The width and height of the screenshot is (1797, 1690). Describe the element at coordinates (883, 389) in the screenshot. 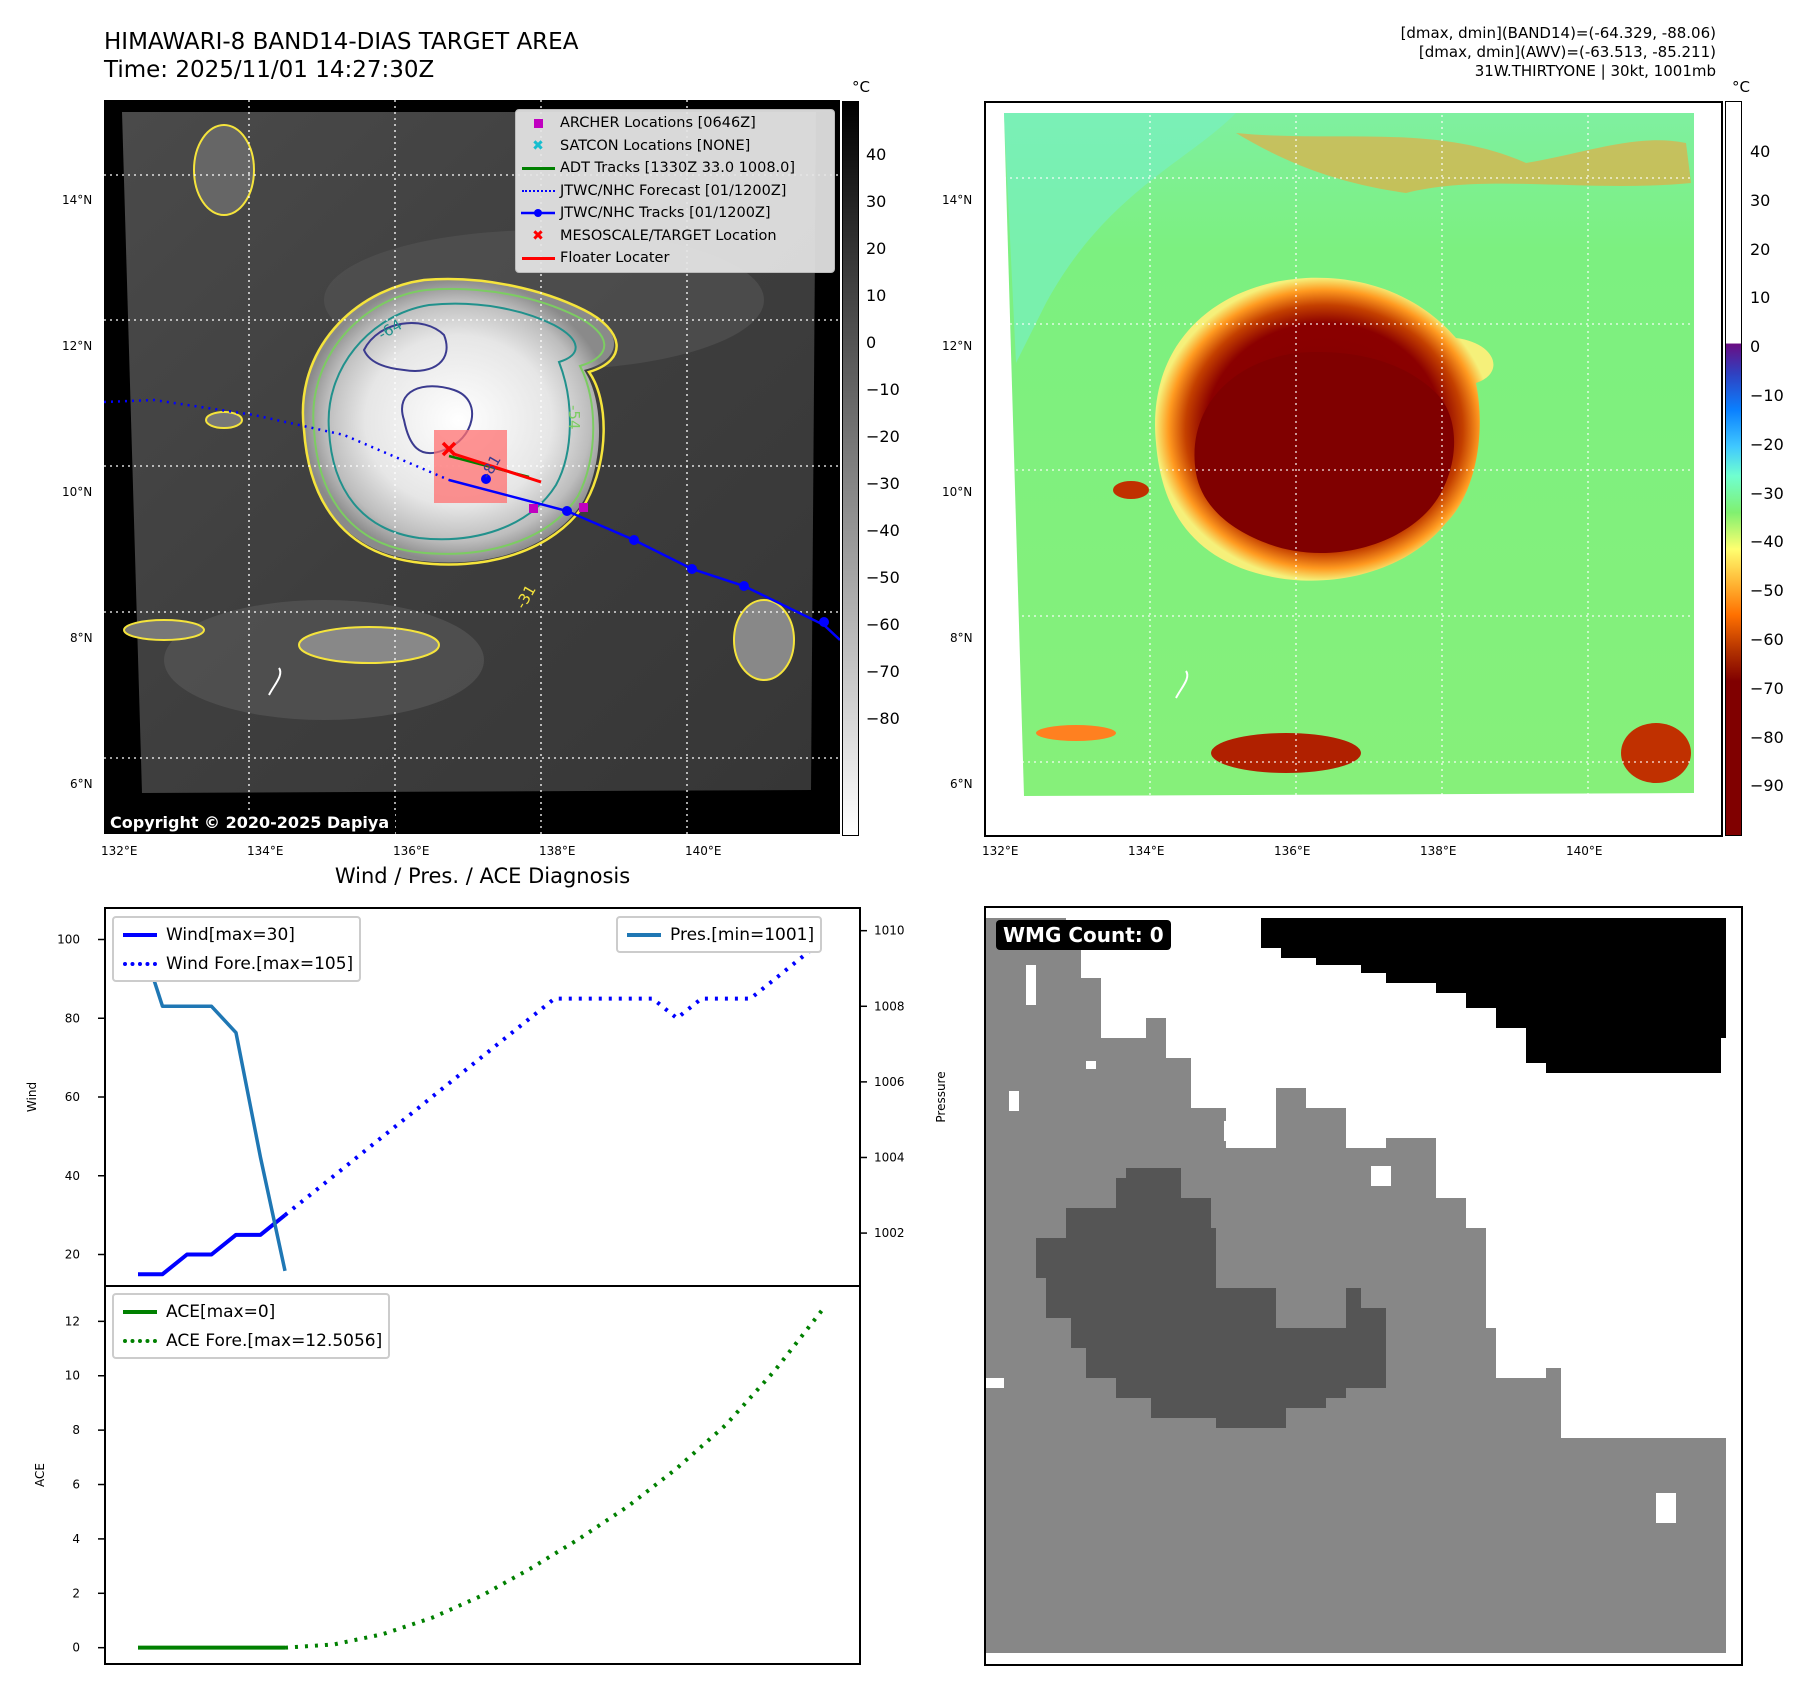

I see `colorbar-tick-label: −10` at that location.